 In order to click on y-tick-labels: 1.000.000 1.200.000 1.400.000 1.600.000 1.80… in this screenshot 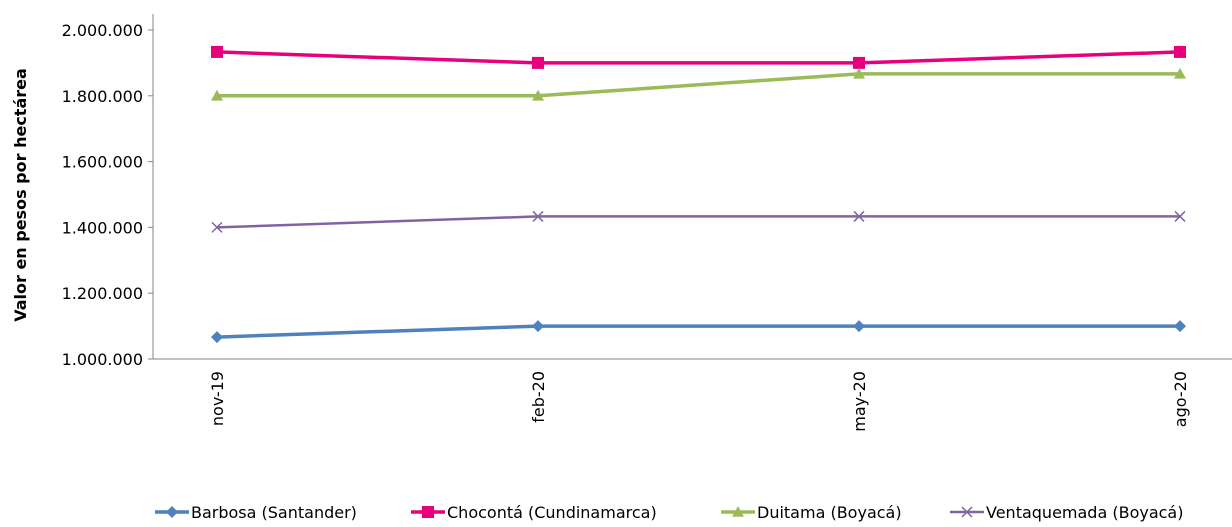, I will do `click(102, 195)`.